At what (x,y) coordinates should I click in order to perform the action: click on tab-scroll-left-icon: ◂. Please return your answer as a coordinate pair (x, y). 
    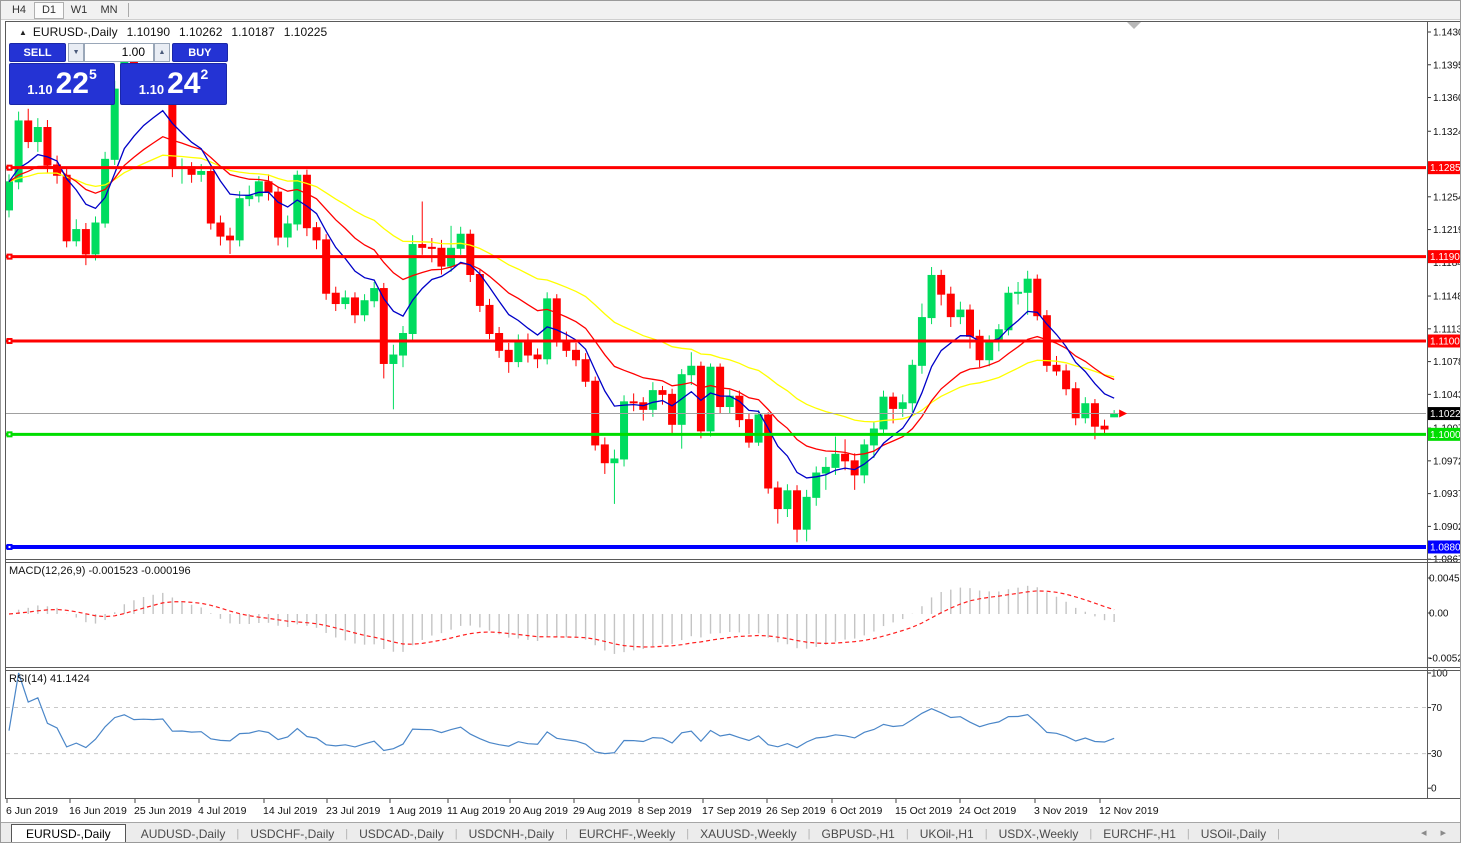
    Looking at the image, I should click on (1423, 833).